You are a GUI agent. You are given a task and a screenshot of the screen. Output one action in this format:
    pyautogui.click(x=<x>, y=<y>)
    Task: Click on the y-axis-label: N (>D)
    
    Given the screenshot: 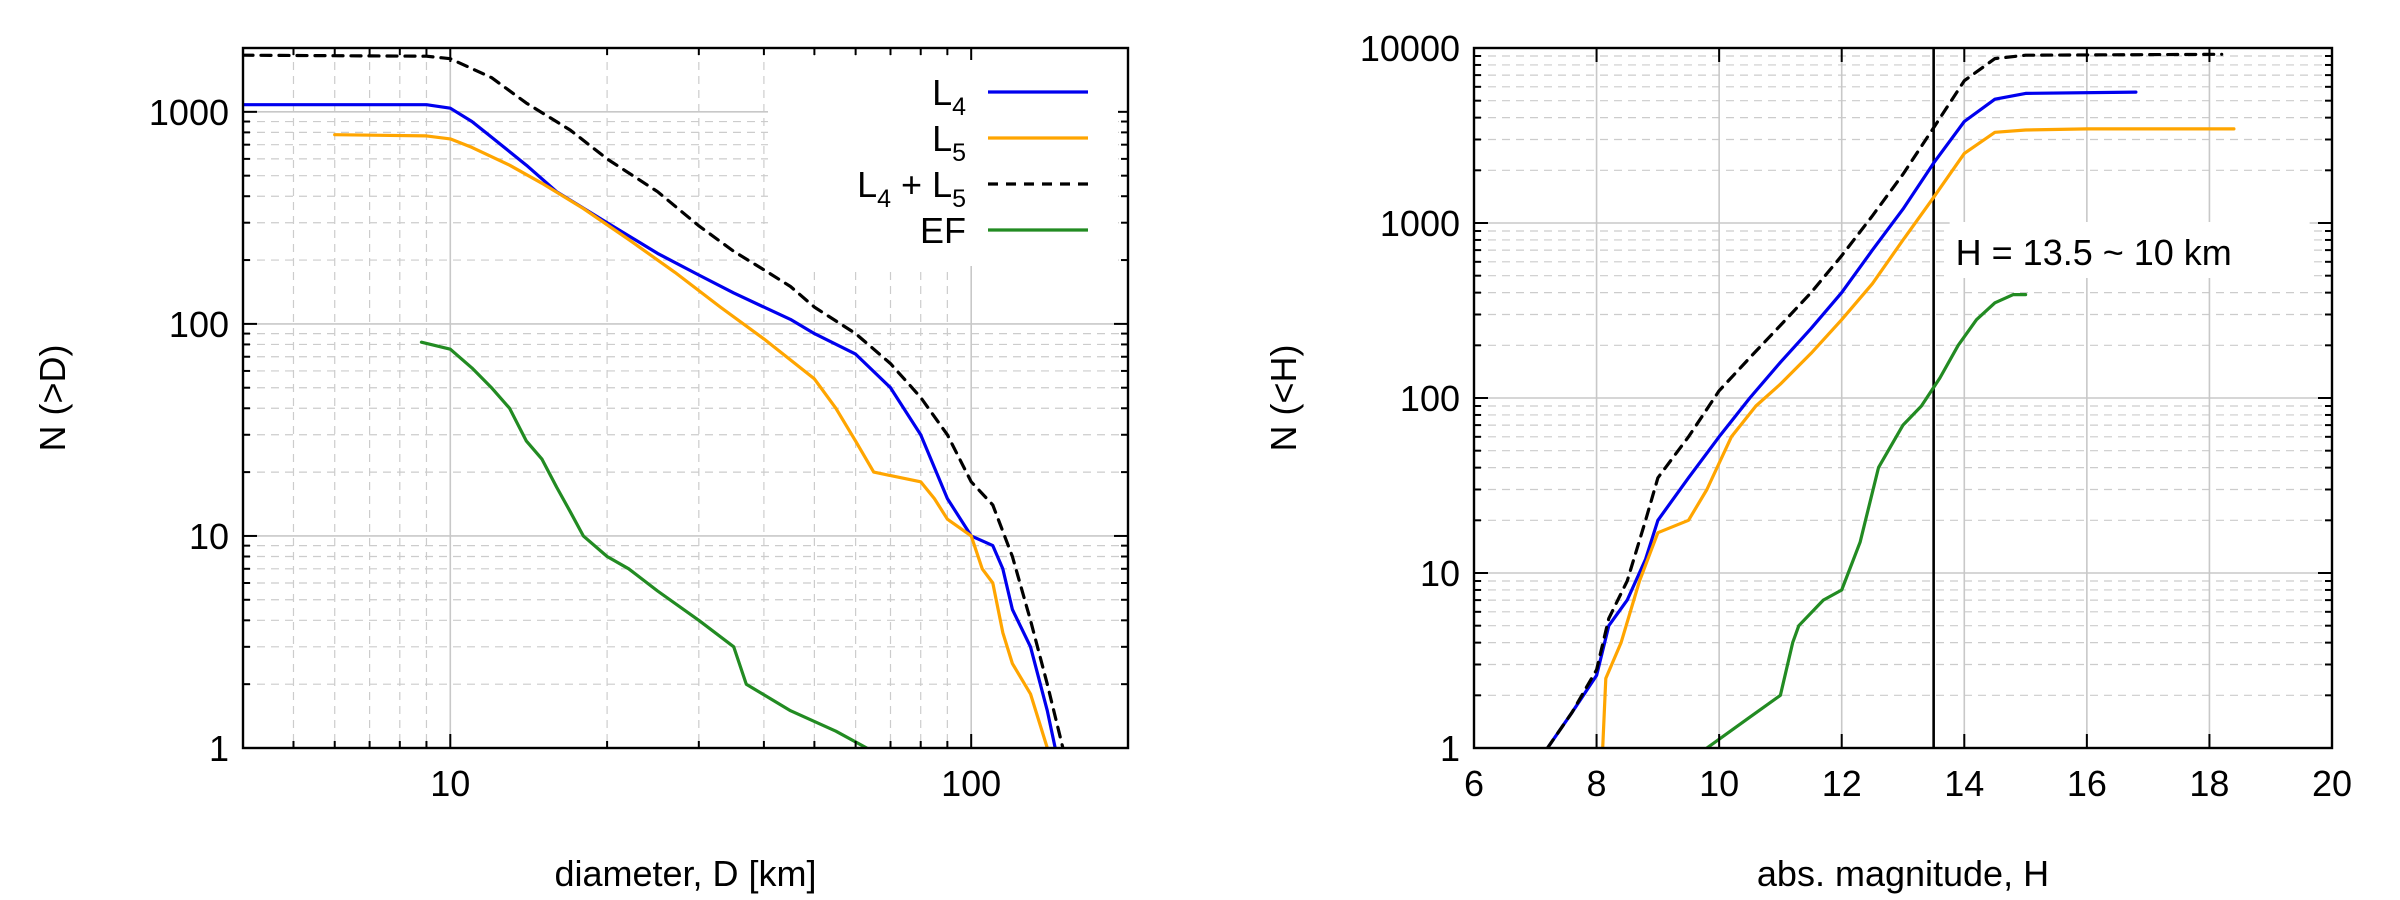 What is the action you would take?
    pyautogui.click(x=52, y=398)
    